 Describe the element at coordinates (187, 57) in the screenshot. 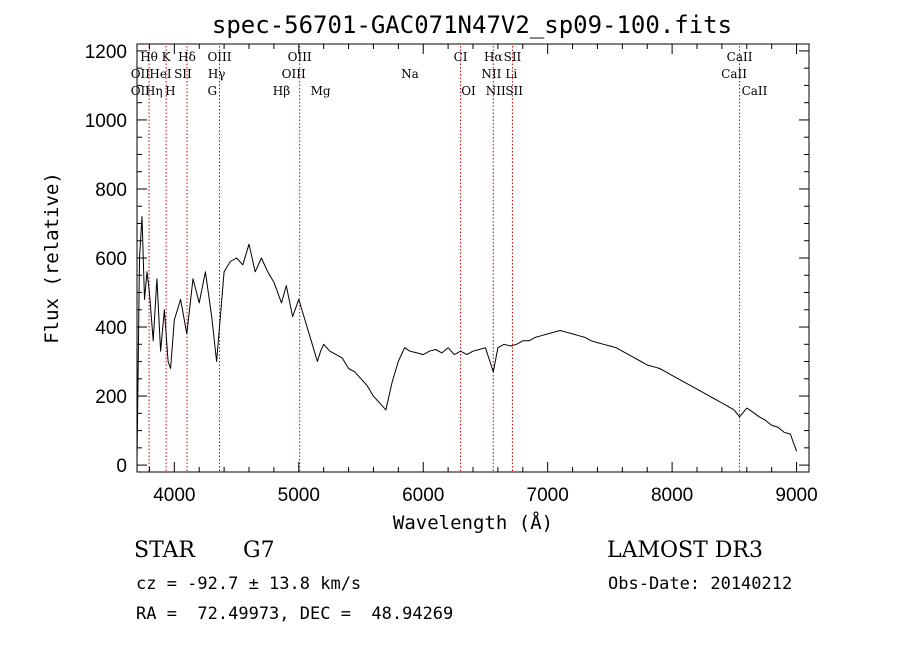

I see `spectral-line-label: Hδ` at that location.